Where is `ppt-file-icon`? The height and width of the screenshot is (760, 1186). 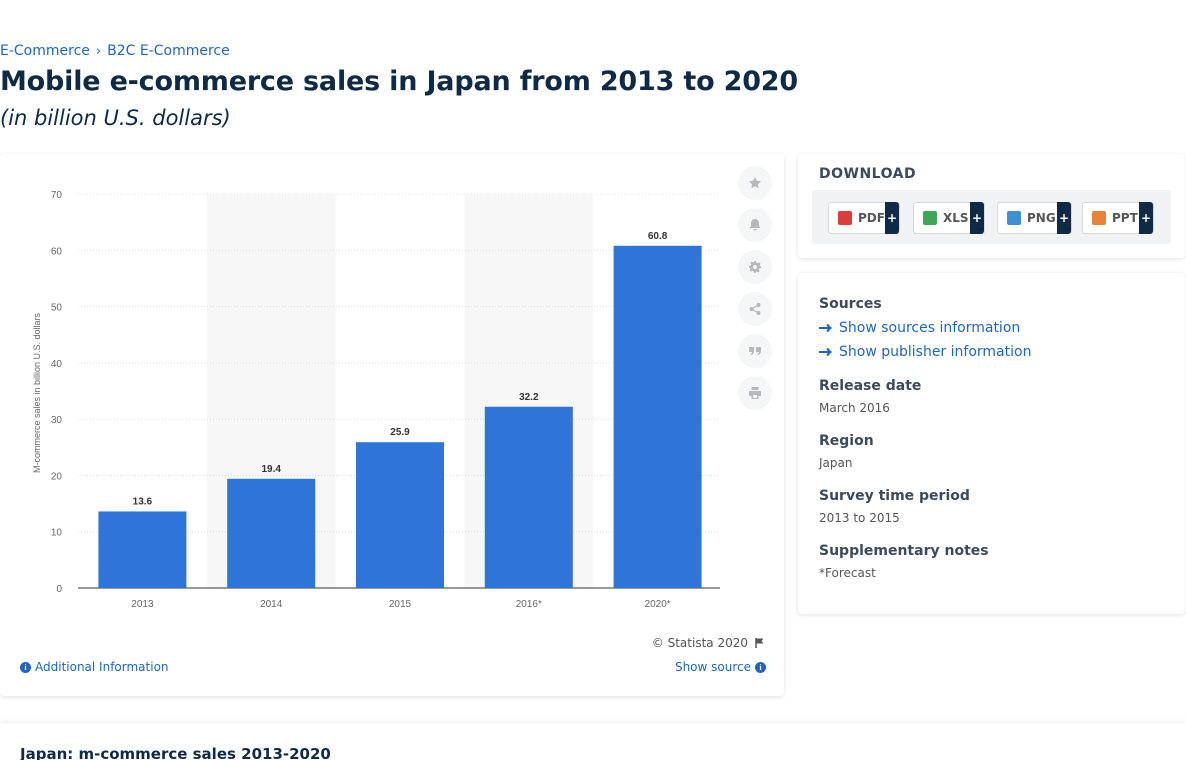
ppt-file-icon is located at coordinates (1099, 218).